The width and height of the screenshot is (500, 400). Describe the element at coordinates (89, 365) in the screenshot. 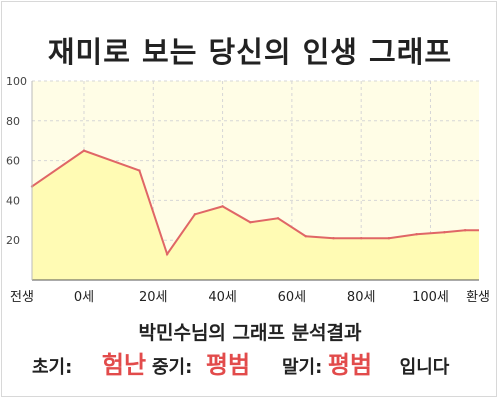

I see `result-early: 초기: 험난` at that location.